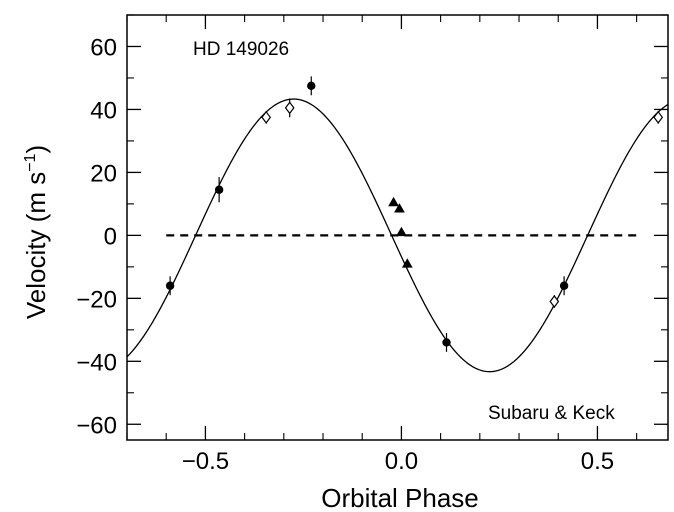 This screenshot has width=674, height=512. I want to click on y-axis-title-sup: −1, so click(30, 162).